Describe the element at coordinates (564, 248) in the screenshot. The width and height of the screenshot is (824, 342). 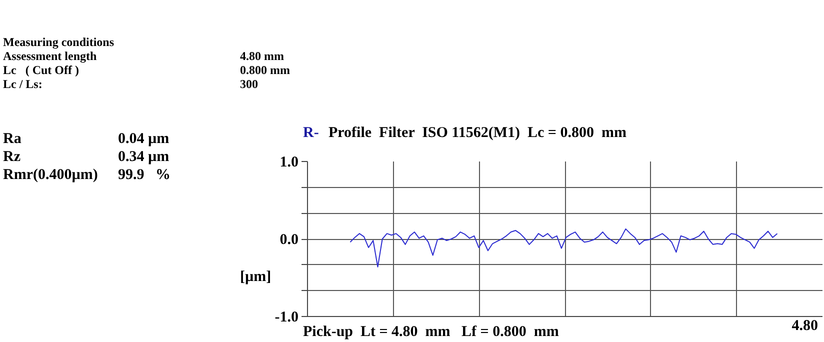
I see `line-series` at that location.